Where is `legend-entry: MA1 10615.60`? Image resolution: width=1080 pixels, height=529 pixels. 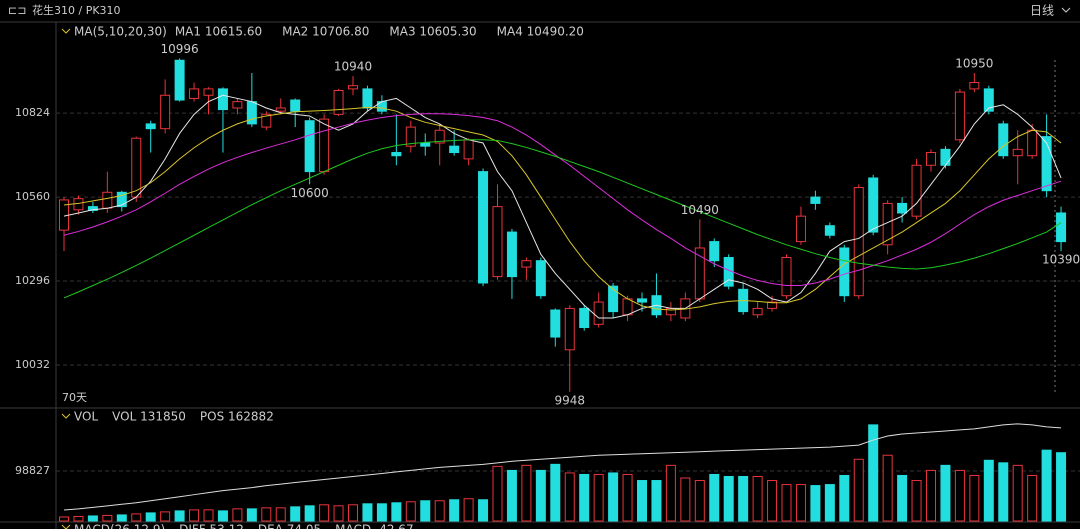
legend-entry: MA1 10615.60 is located at coordinates (218, 32).